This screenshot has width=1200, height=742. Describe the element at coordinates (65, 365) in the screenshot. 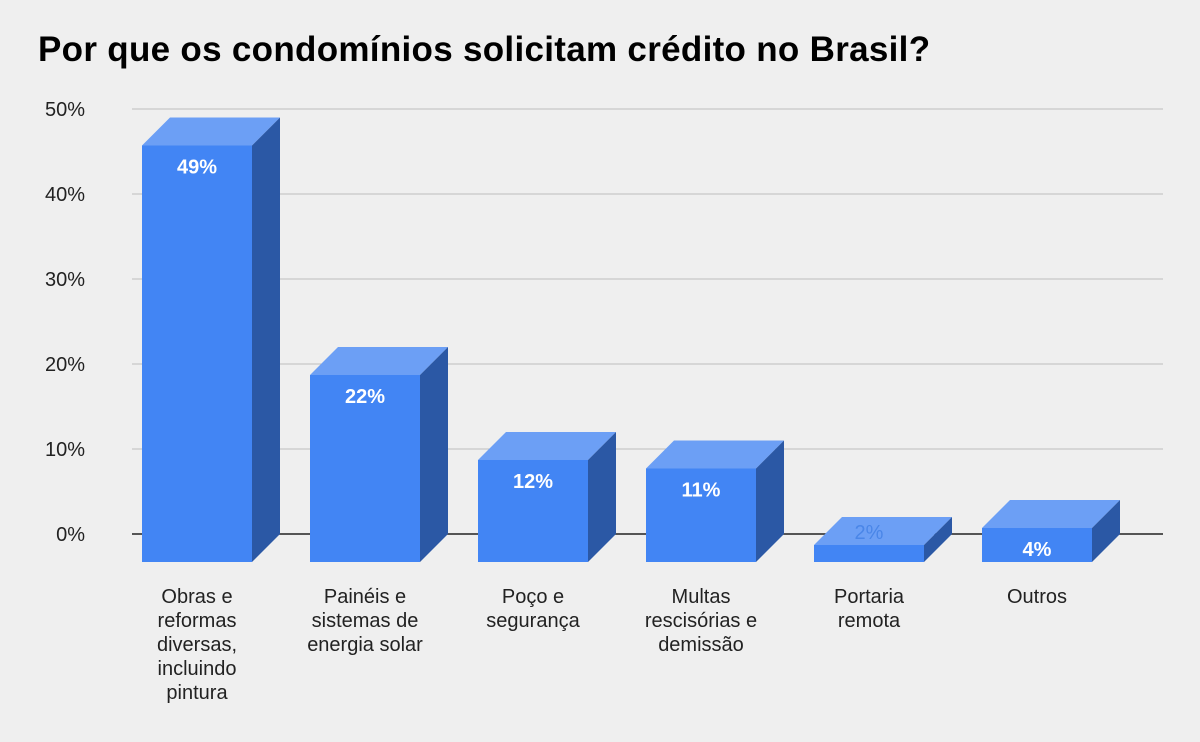

I see `y-tick-label: 20%` at that location.